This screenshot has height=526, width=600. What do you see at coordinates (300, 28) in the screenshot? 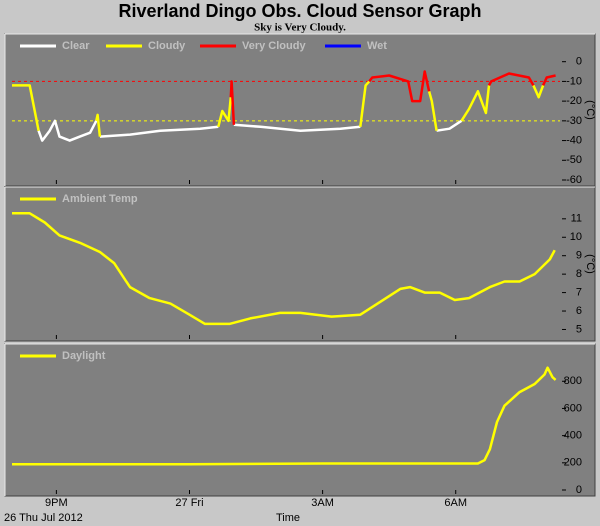
I see `chart-subtitle: Sky is Very Cloudy.` at bounding box center [300, 28].